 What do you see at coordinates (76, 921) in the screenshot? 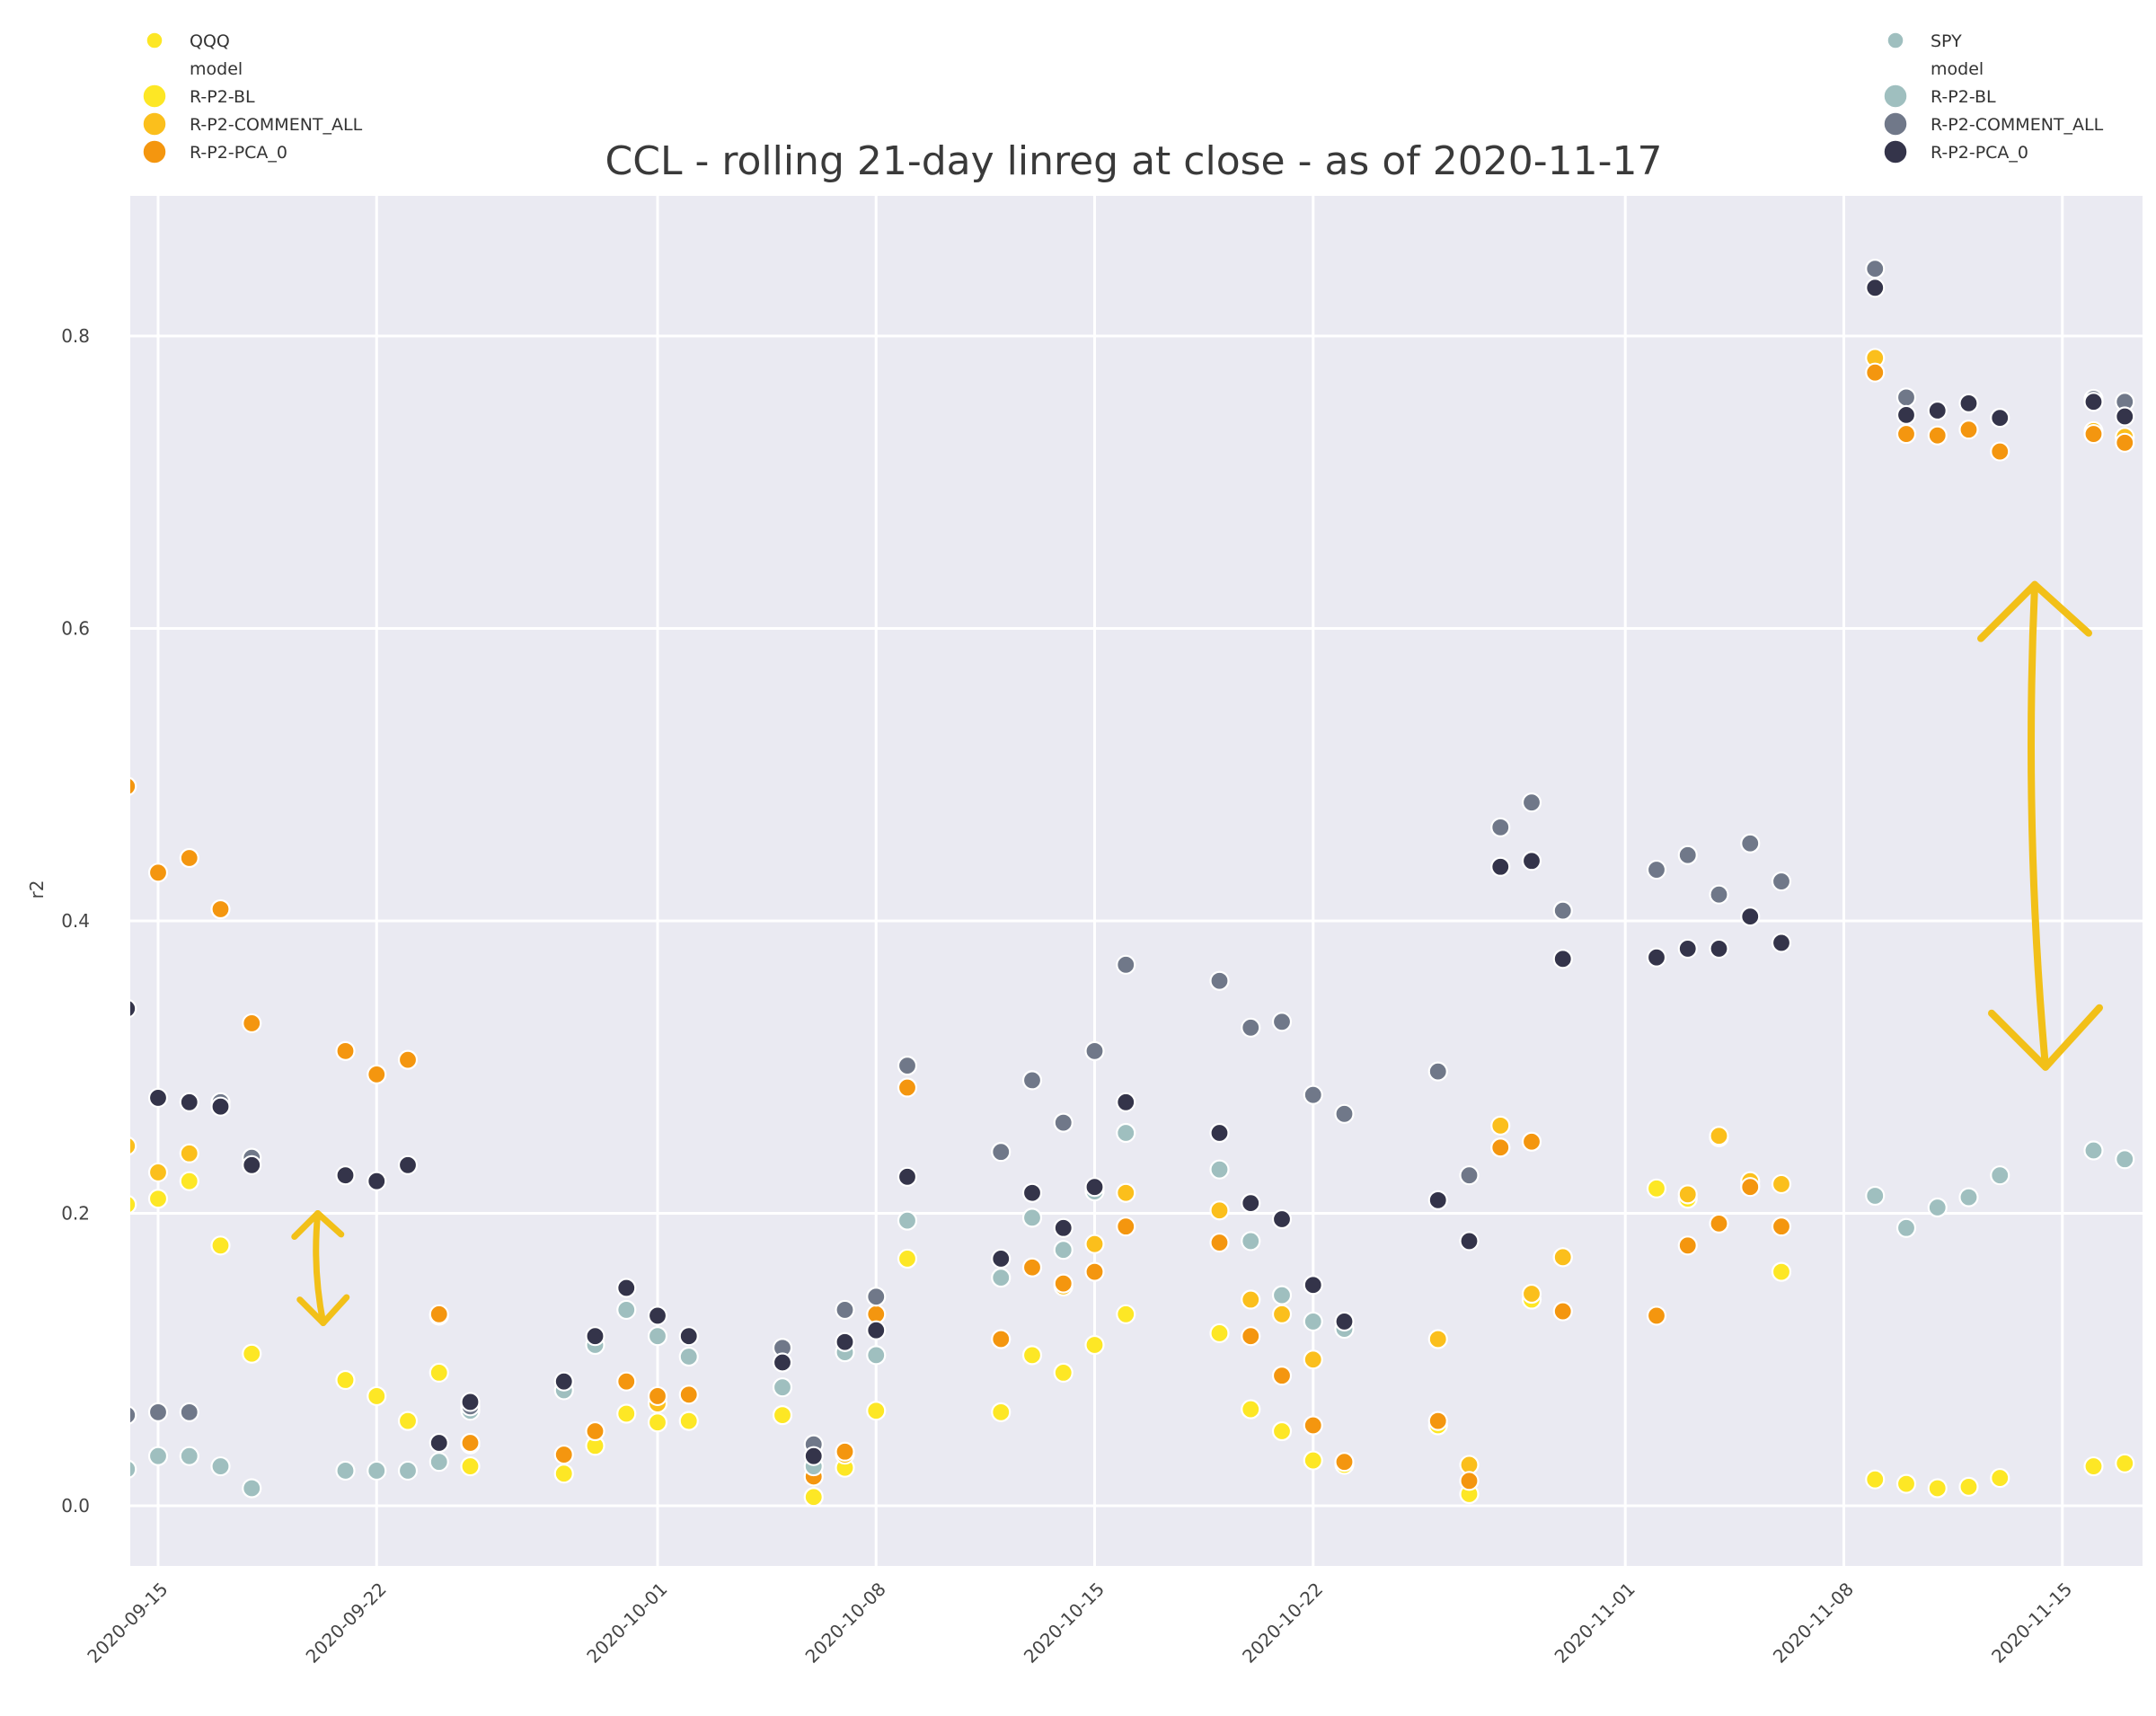
I see `y-tick-label: 0.4` at bounding box center [76, 921].